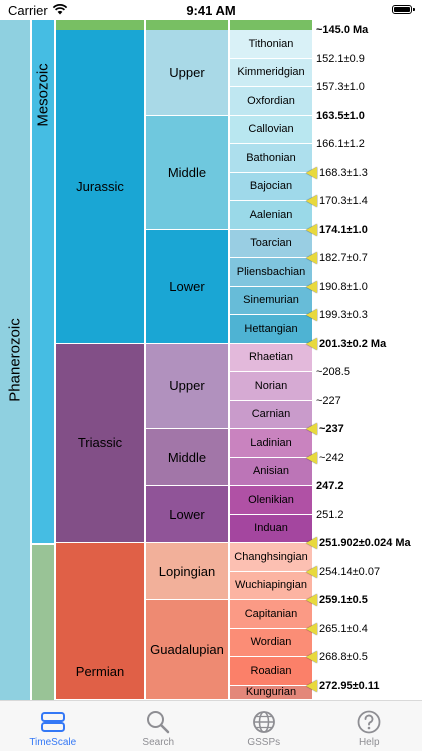 This screenshot has width=422, height=751. Describe the element at coordinates (330, 486) in the screenshot. I see `boundary-age: 247.2` at that location.